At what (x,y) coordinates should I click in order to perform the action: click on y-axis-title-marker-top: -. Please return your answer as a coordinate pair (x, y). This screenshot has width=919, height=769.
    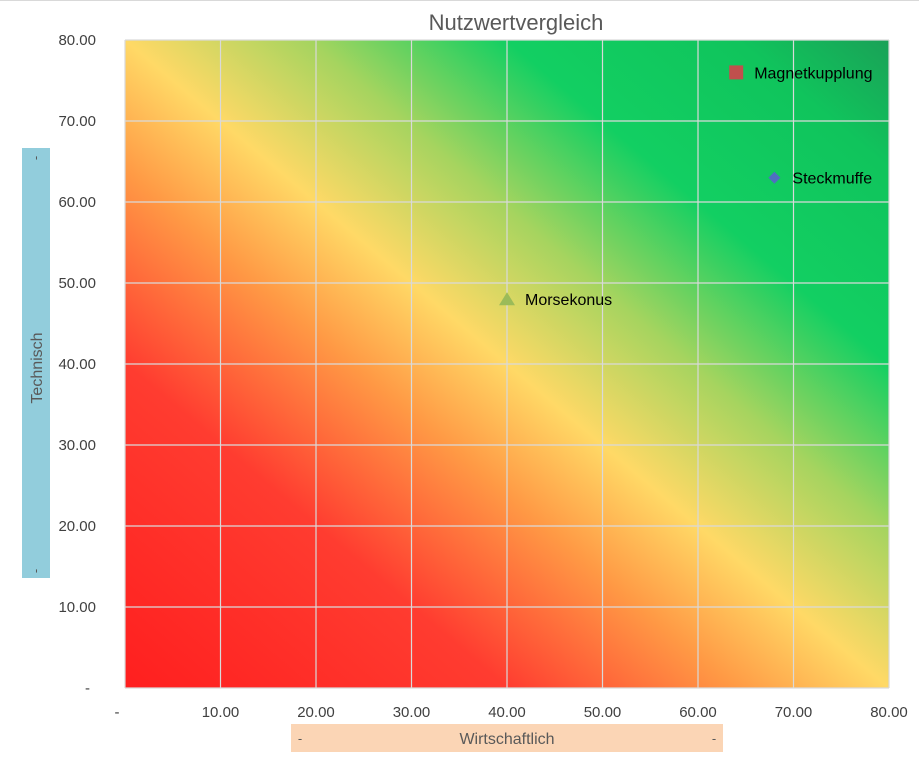
    Looking at the image, I should click on (35, 158).